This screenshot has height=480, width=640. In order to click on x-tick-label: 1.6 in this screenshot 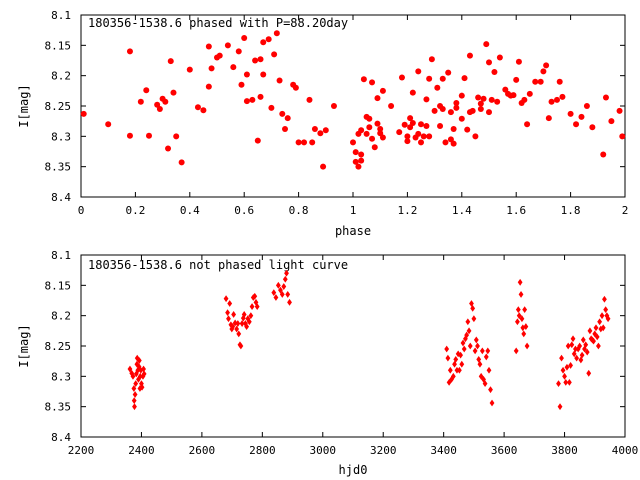, I will do `click(516, 210)`.